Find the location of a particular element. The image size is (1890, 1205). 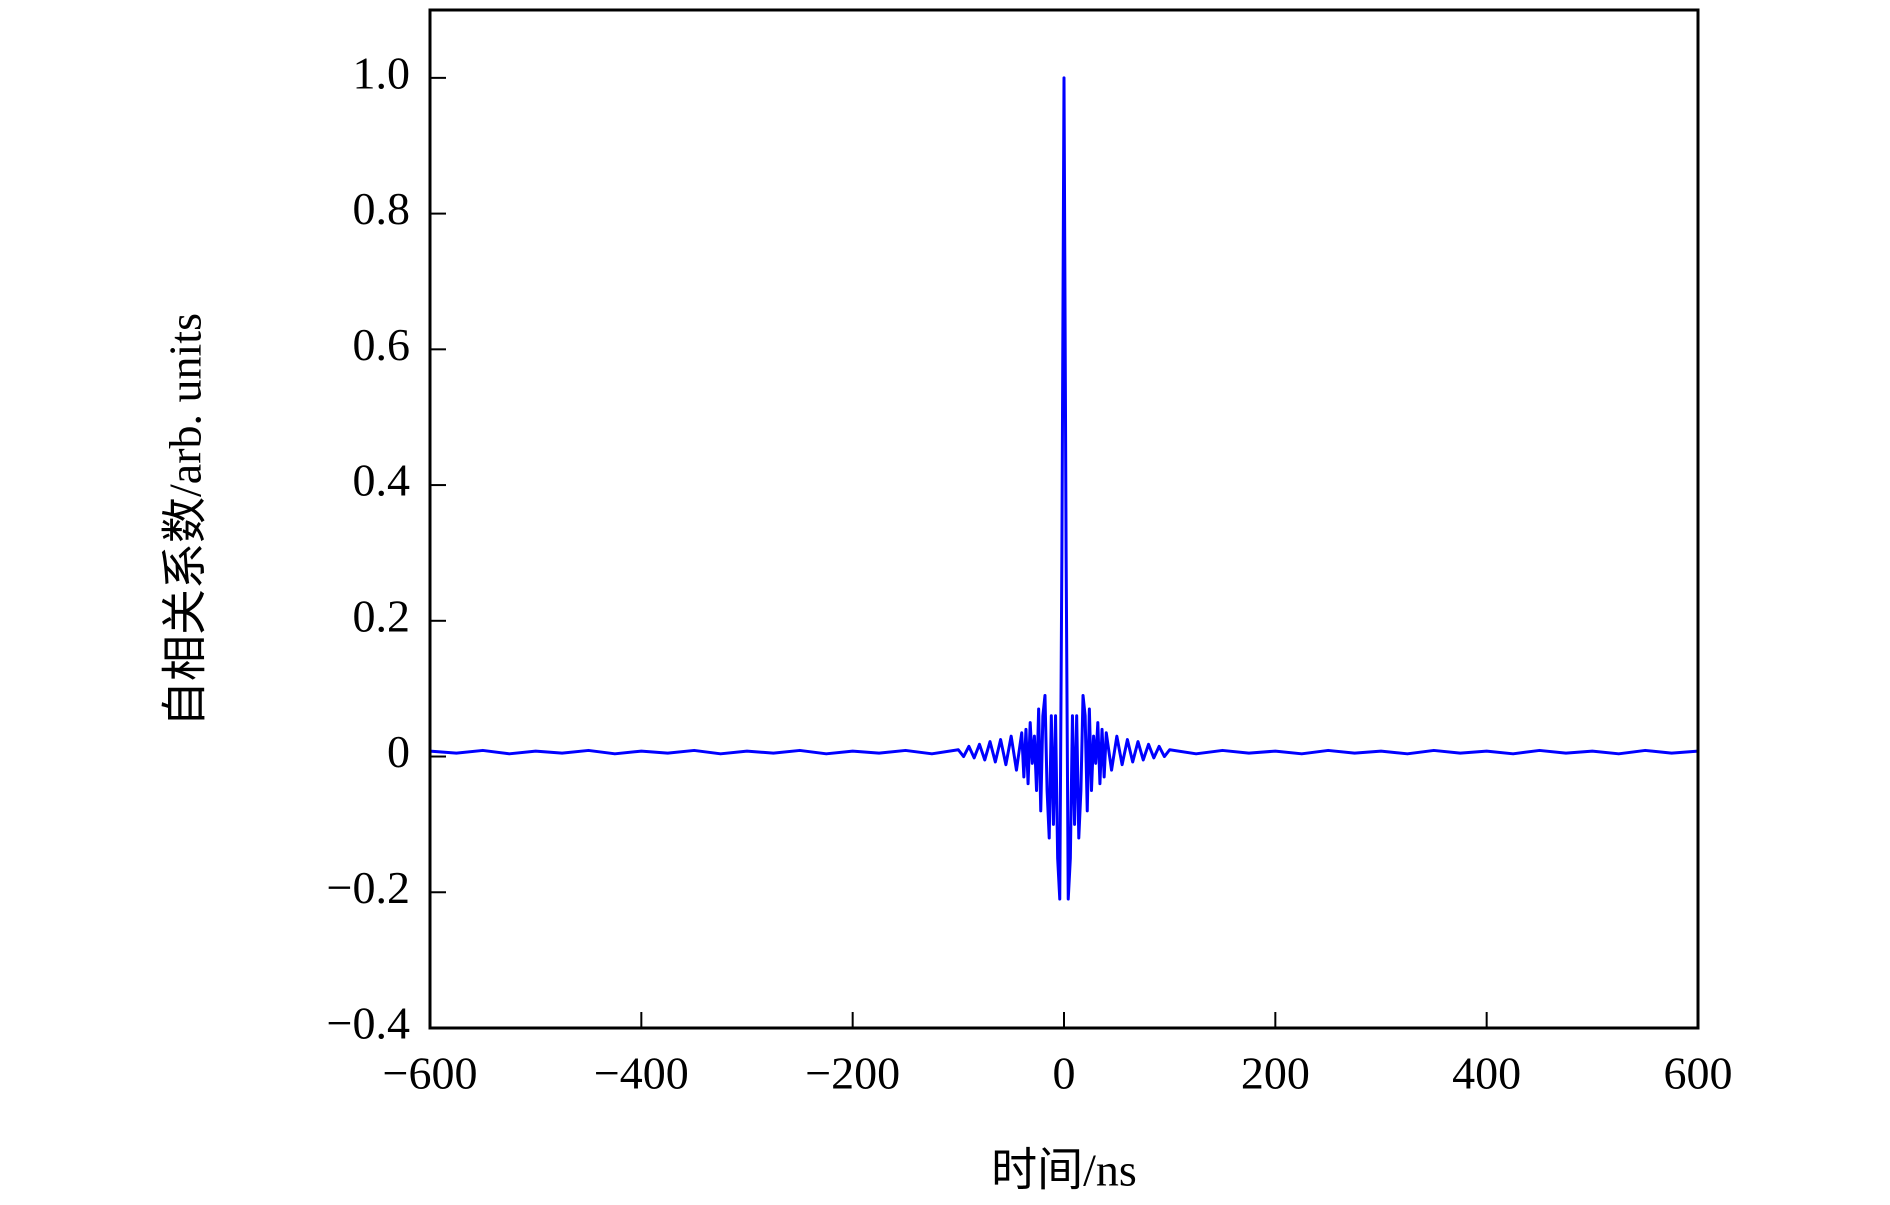

x-tick-label: −400 is located at coordinates (641, 1073).